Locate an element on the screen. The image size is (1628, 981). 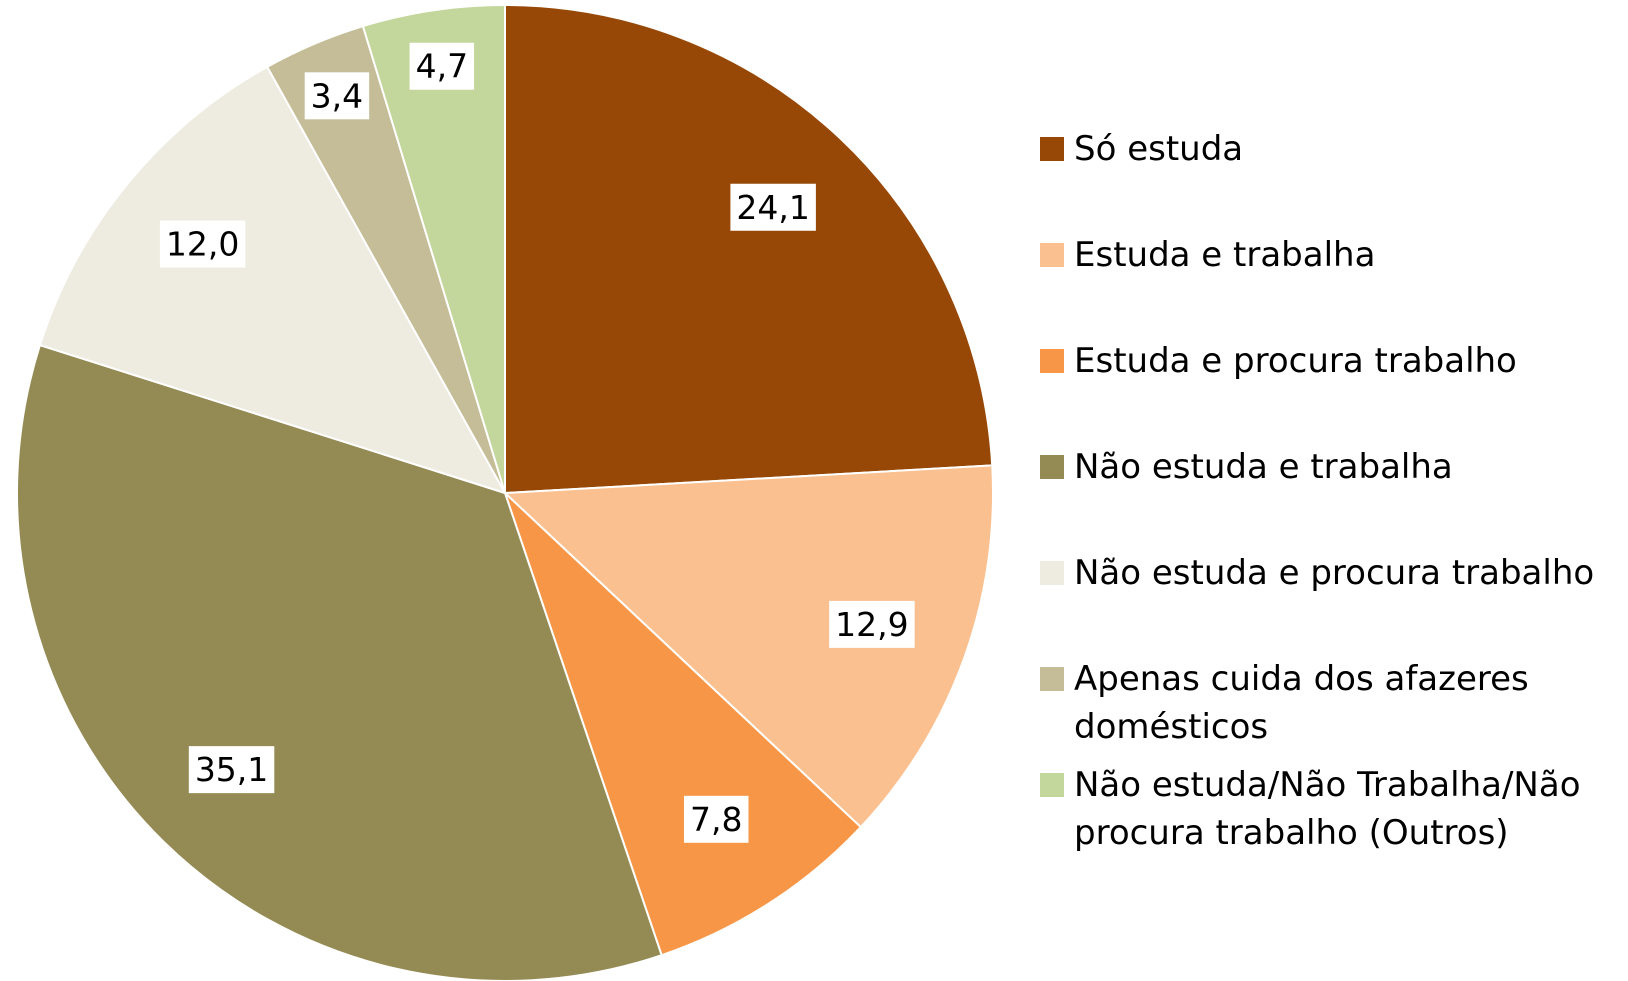
data-label: 35,1 is located at coordinates (231, 770).